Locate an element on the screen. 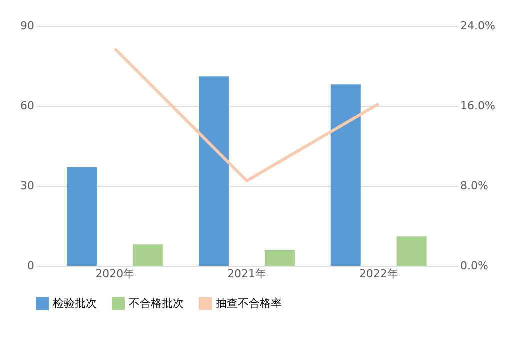 Image resolution: width=530 pixels, height=341 pixels. legend-label: 抽查不合格率 is located at coordinates (249, 303).